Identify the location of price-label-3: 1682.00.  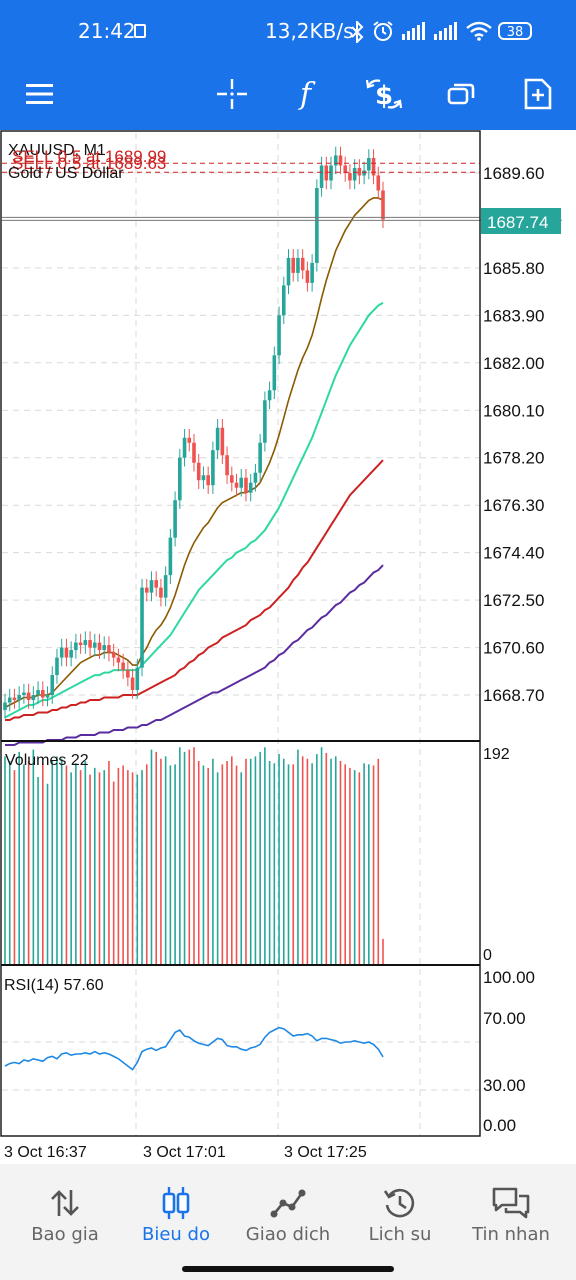
(513, 363).